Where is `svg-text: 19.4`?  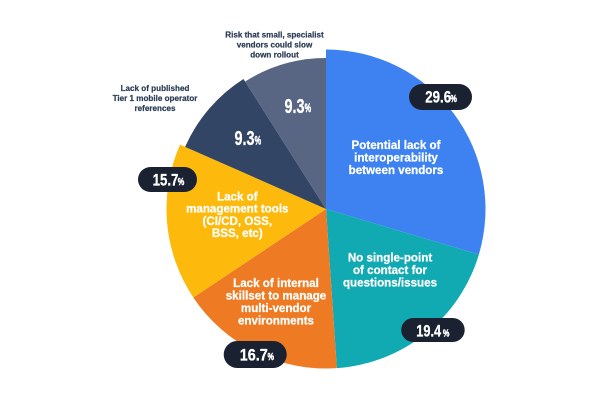
svg-text: 19.4 is located at coordinates (428, 330).